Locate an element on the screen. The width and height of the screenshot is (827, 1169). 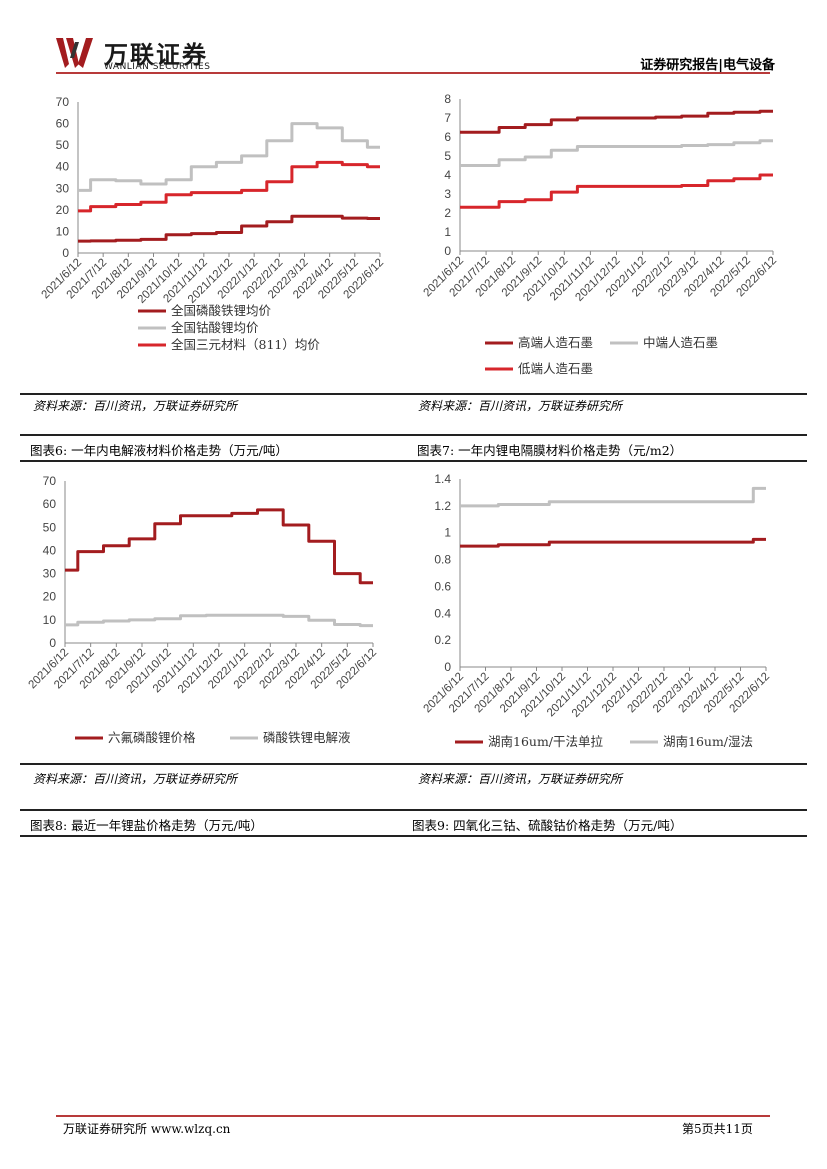
y-tick-label: 1.4 is located at coordinates (442, 479).